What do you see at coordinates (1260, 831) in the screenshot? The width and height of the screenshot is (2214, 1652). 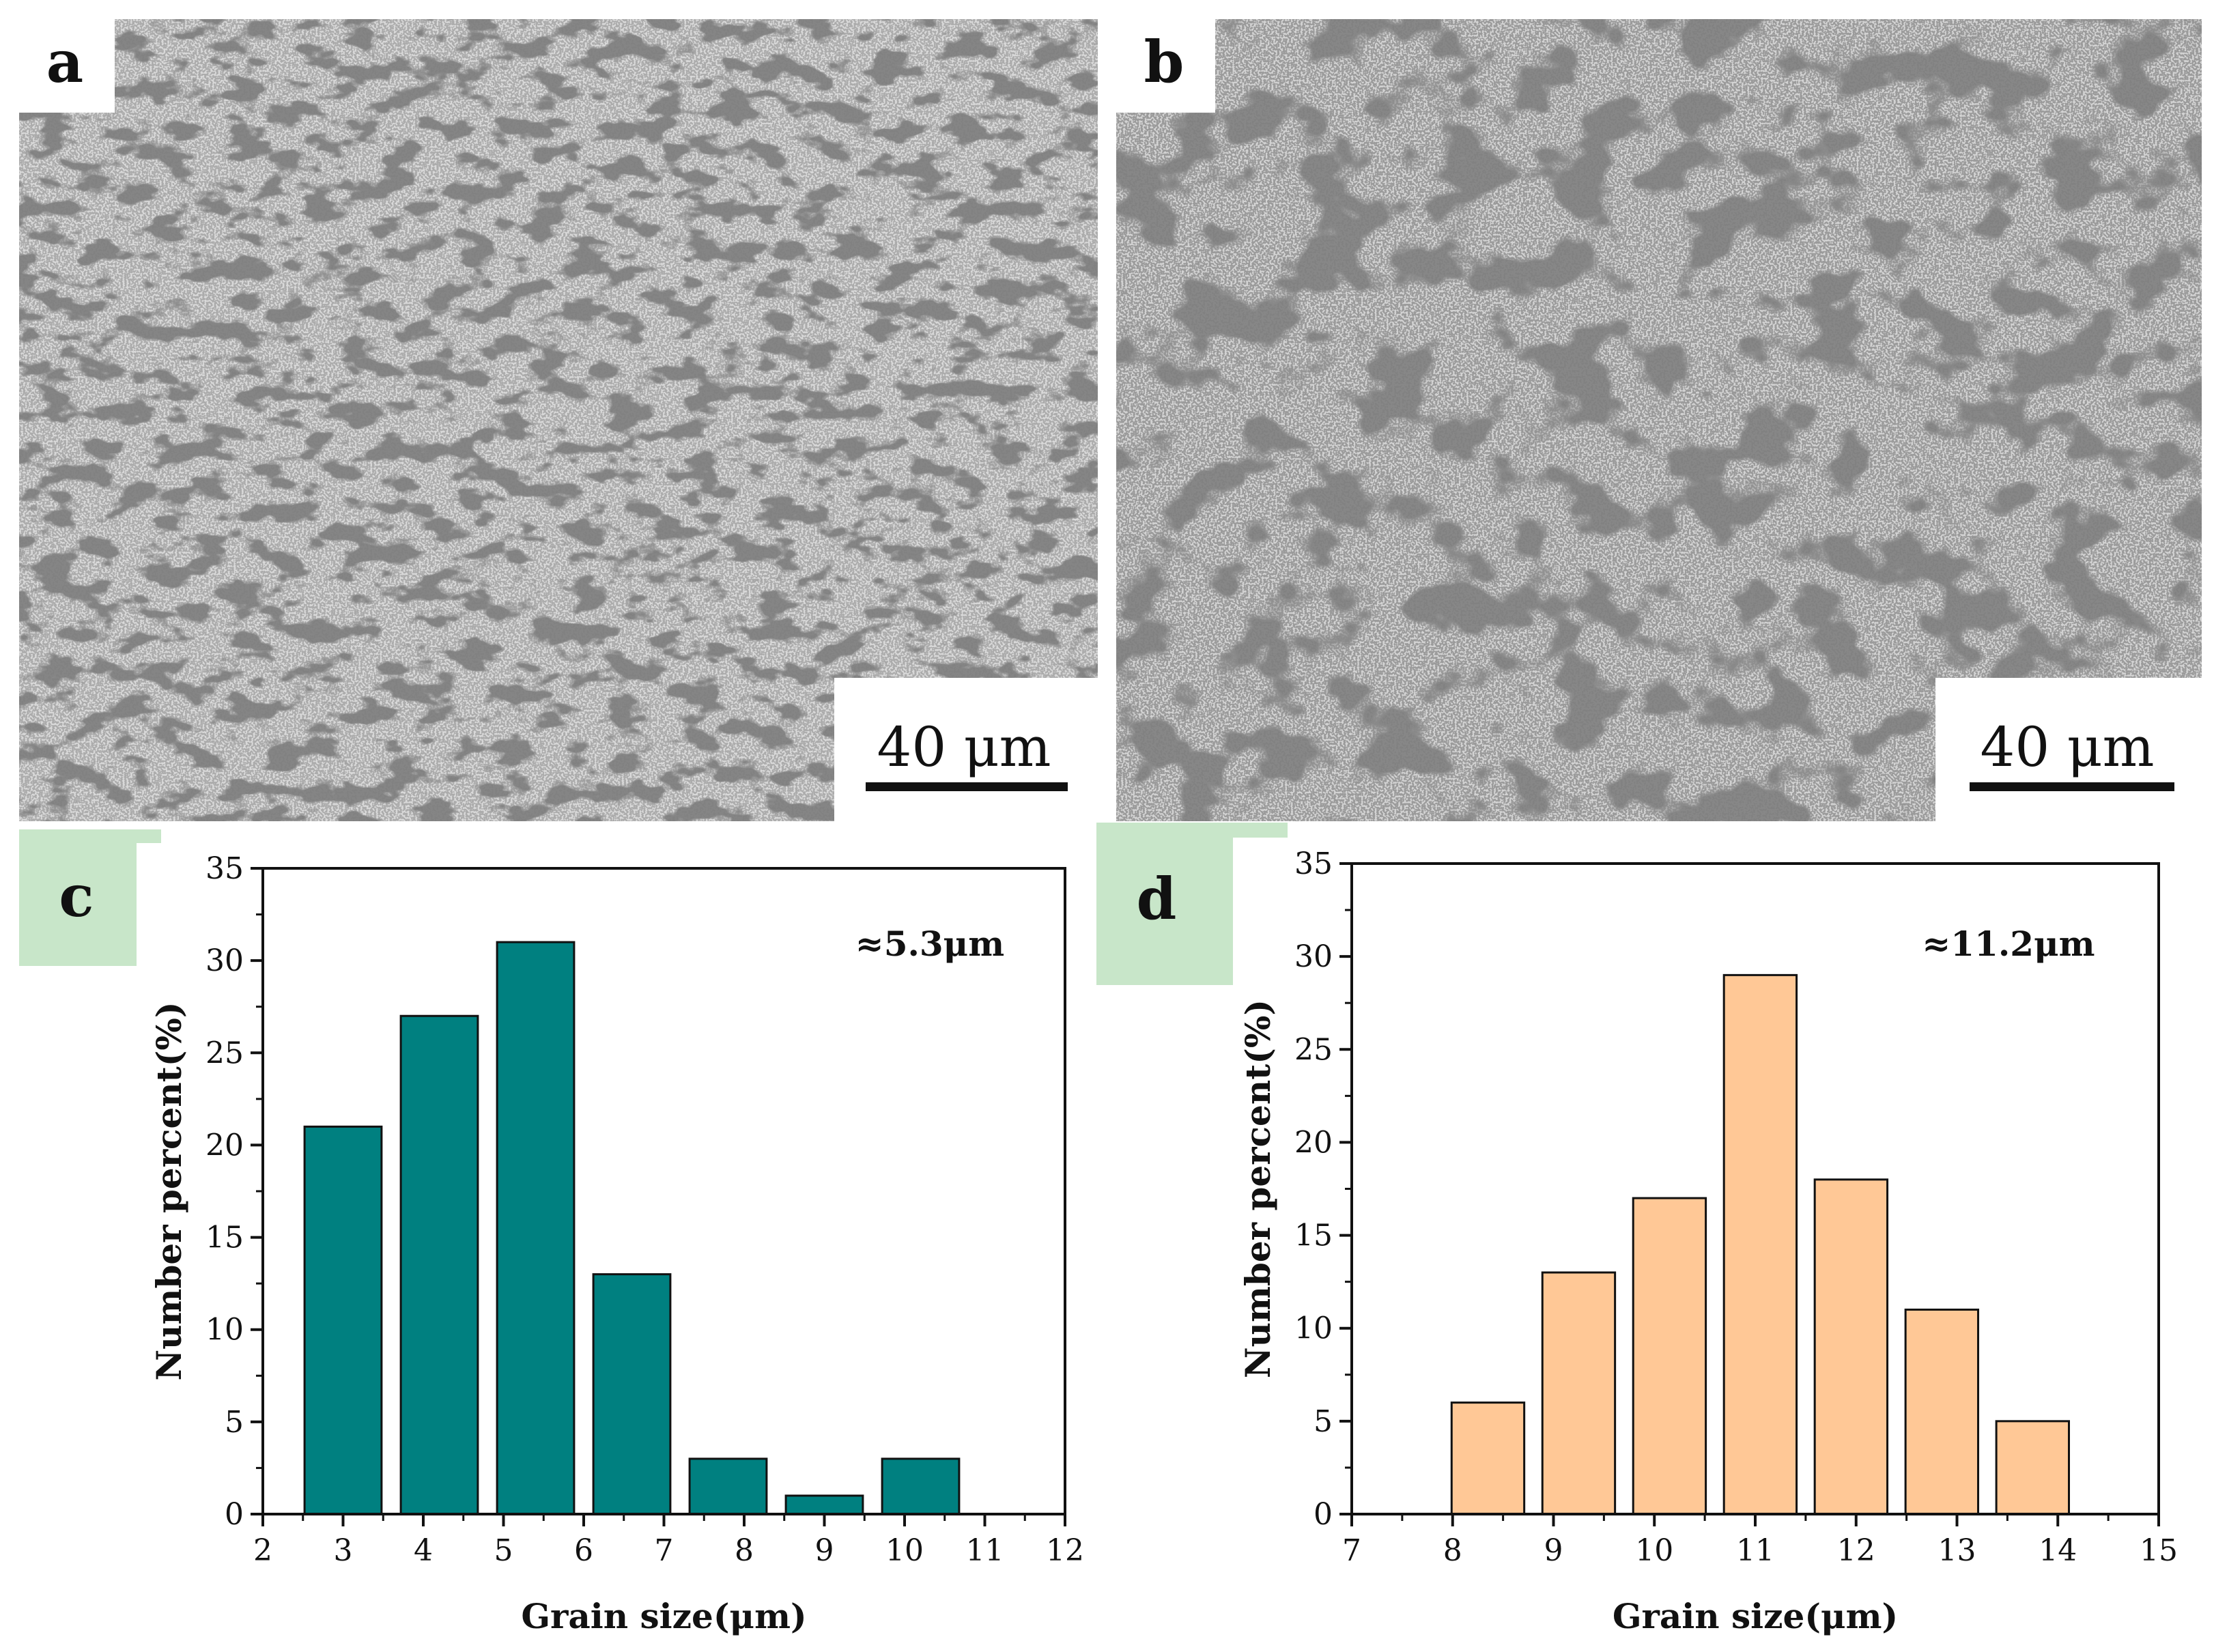 I see `panel-d-label-tab` at bounding box center [1260, 831].